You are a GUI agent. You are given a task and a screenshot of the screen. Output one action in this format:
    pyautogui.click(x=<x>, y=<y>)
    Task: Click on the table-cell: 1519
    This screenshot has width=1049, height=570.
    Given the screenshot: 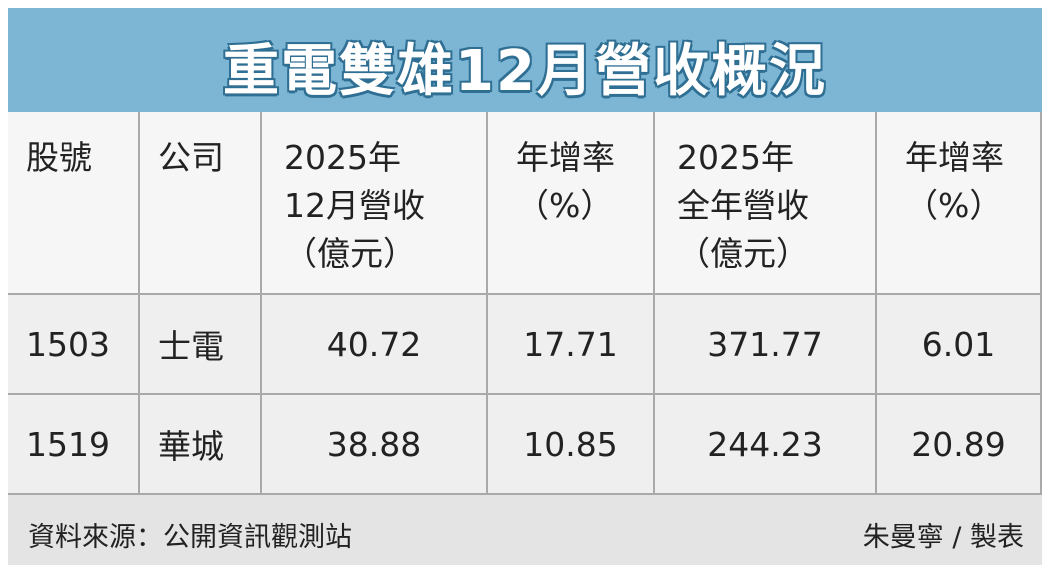 What is the action you would take?
    pyautogui.click(x=74, y=445)
    